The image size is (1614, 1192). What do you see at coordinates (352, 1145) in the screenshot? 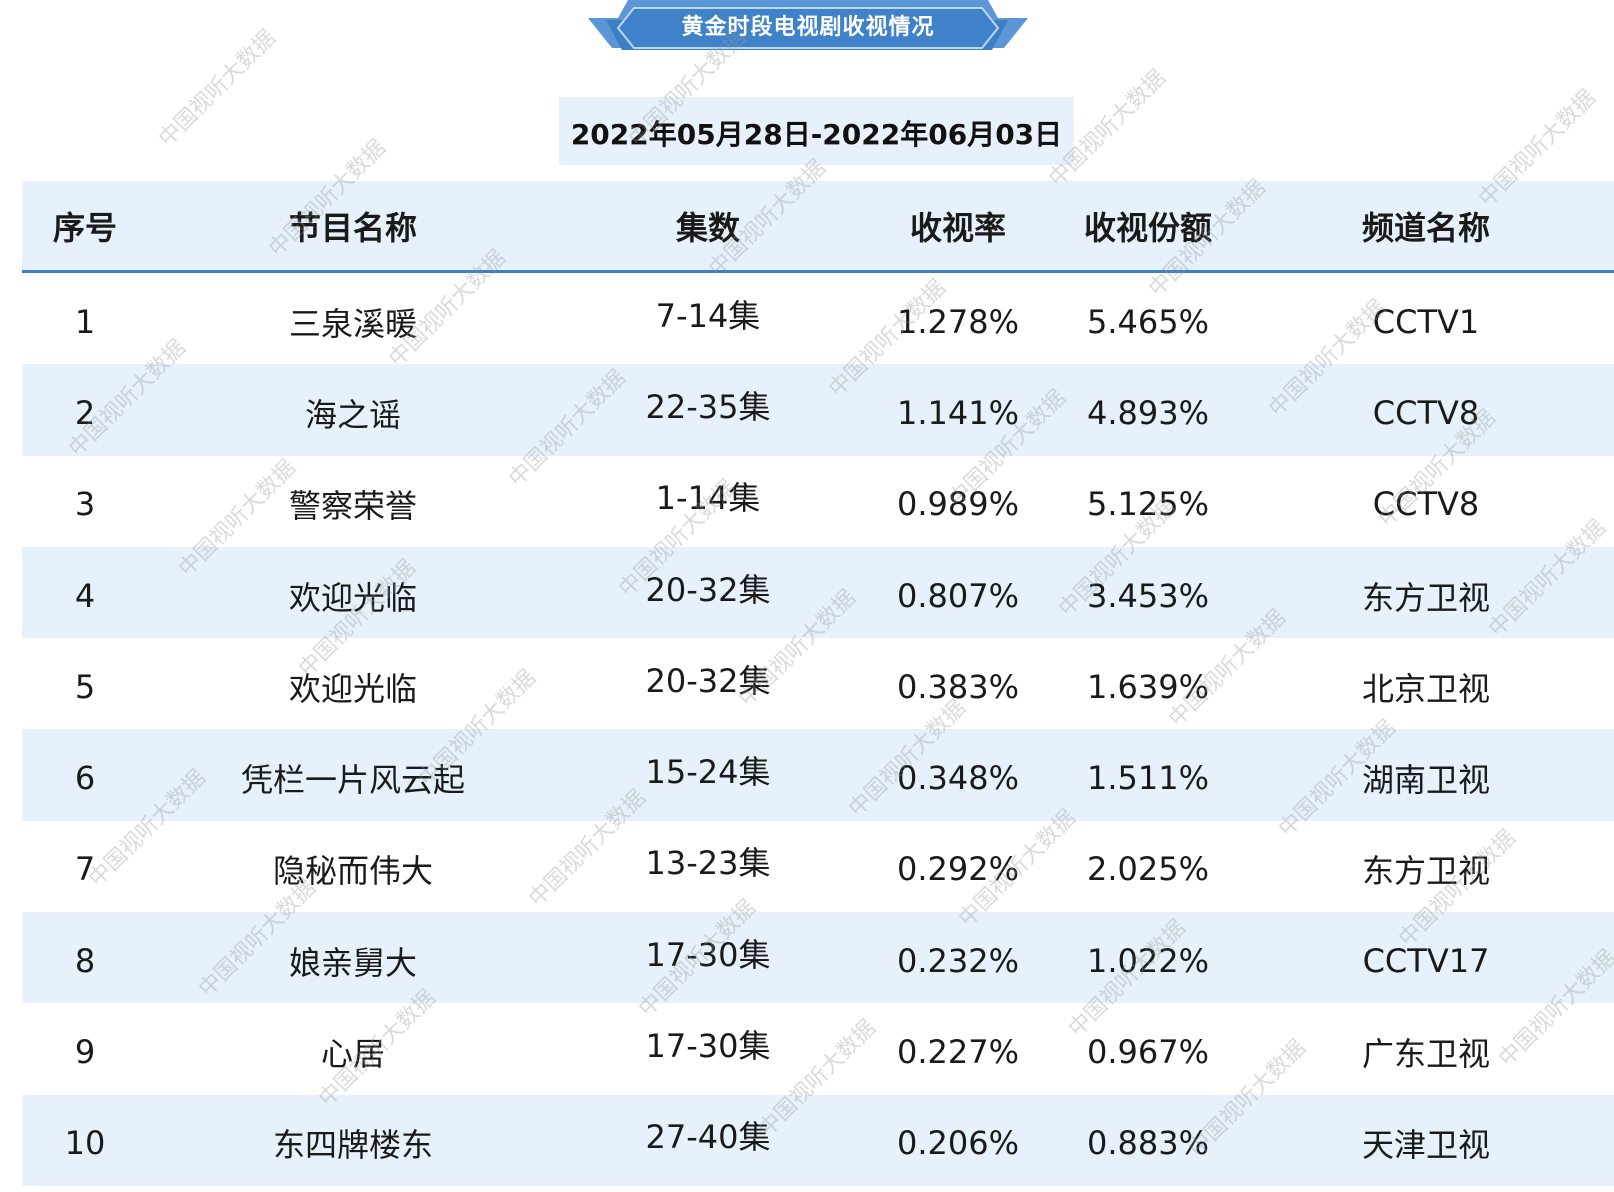
I see `row-name: 东四牌楼东` at bounding box center [352, 1145].